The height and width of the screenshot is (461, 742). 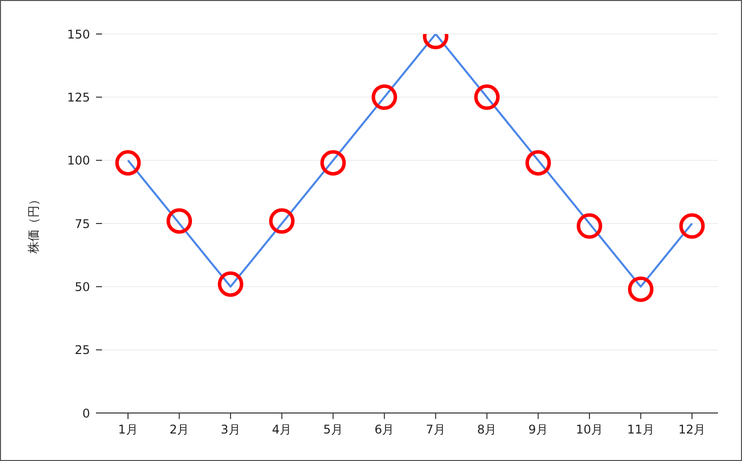 I want to click on y-tick-label: 50, so click(x=82, y=287).